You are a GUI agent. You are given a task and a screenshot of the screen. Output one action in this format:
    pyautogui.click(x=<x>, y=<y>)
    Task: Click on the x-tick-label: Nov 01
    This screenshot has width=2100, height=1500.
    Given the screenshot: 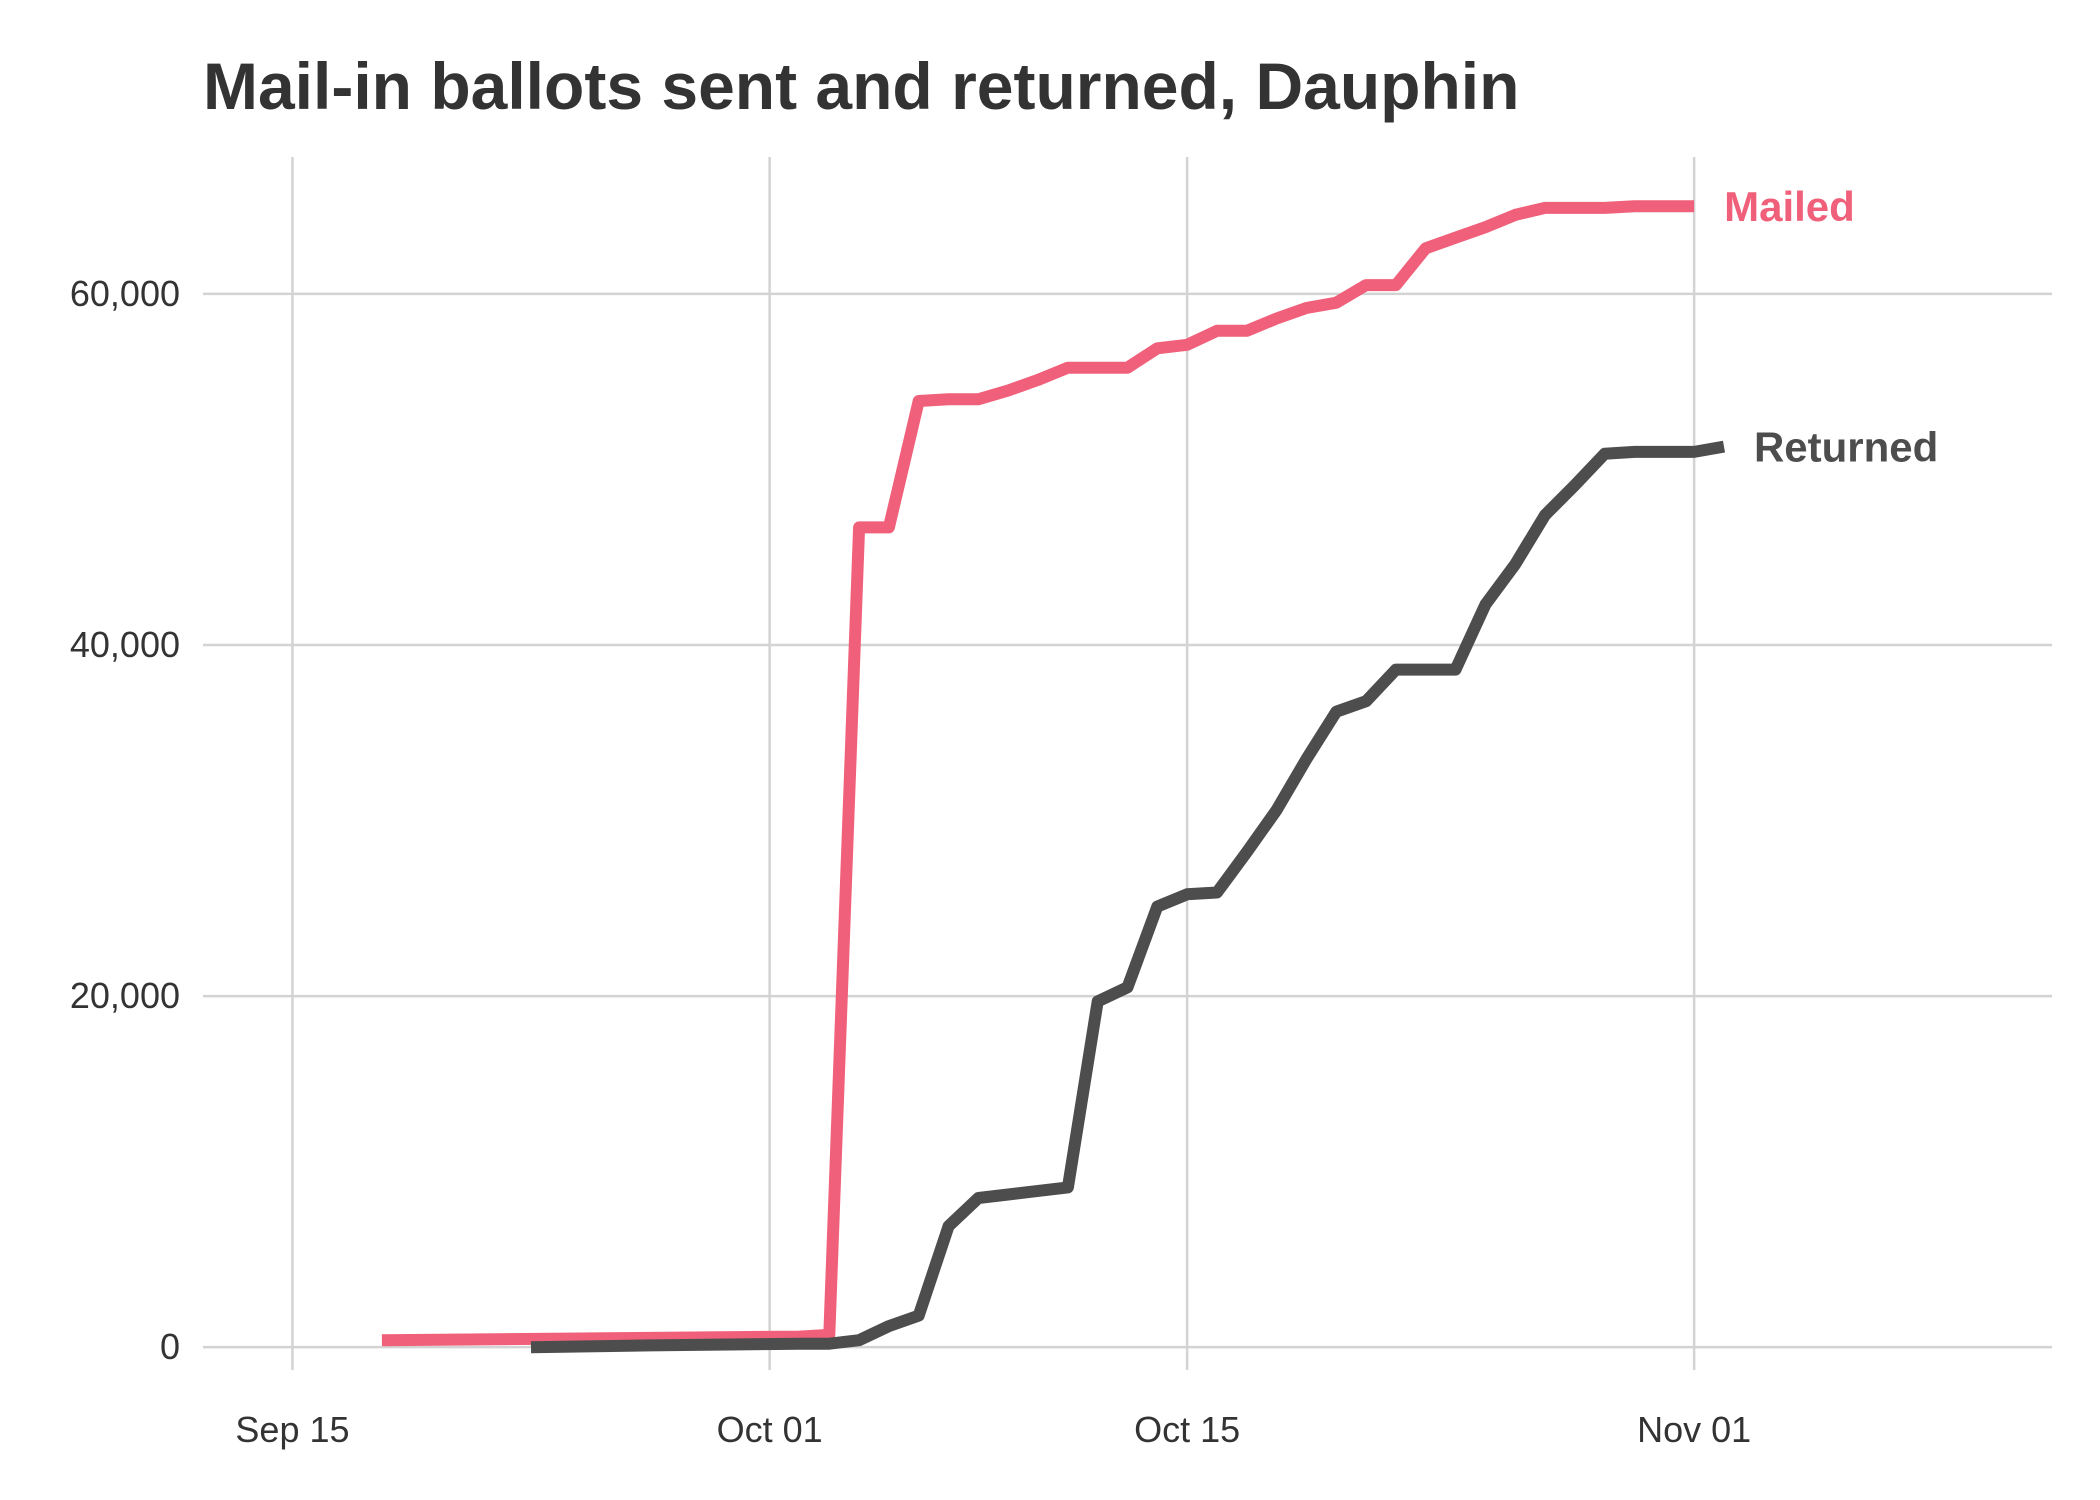 What is the action you would take?
    pyautogui.click(x=1694, y=1429)
    